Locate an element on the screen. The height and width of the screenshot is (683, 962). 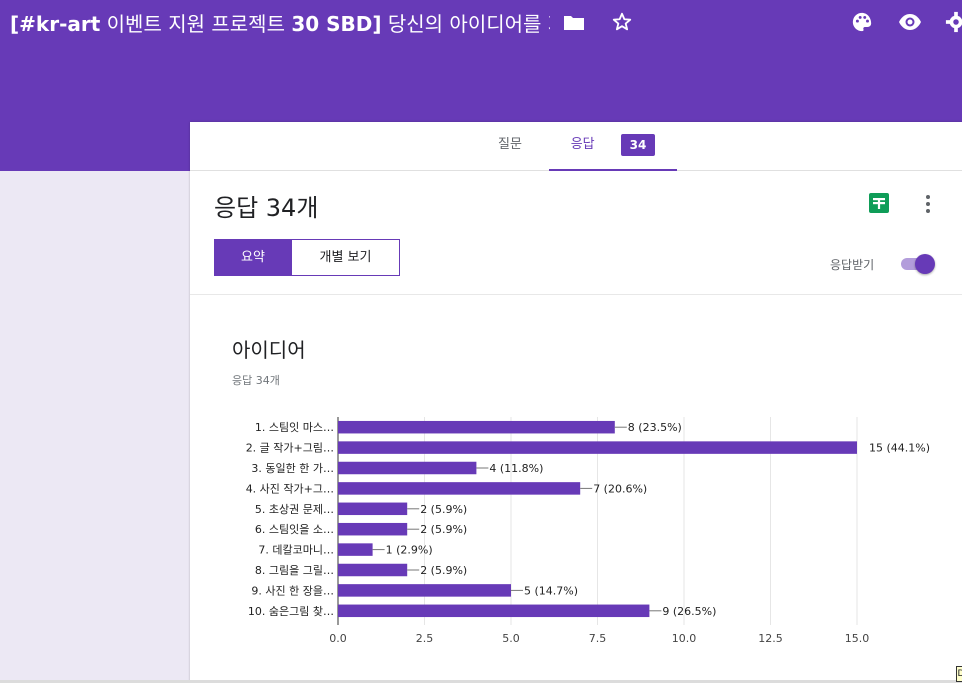
question-title: 아이디어 is located at coordinates (269, 350).